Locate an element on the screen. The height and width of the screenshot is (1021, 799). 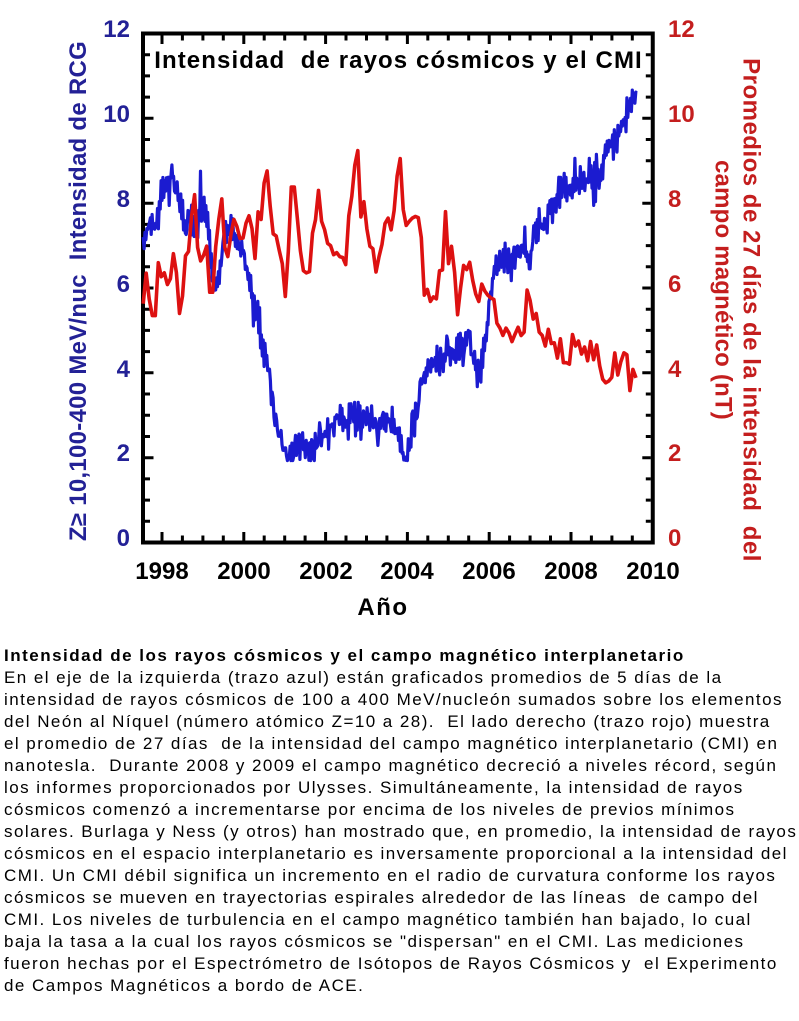
svg-text:Z≥ 10,100-400 MeV/nuc Intensi: Z≥ 10,100-400 MeV/nuc Intensidad de RCG is located at coordinates (78, 291).